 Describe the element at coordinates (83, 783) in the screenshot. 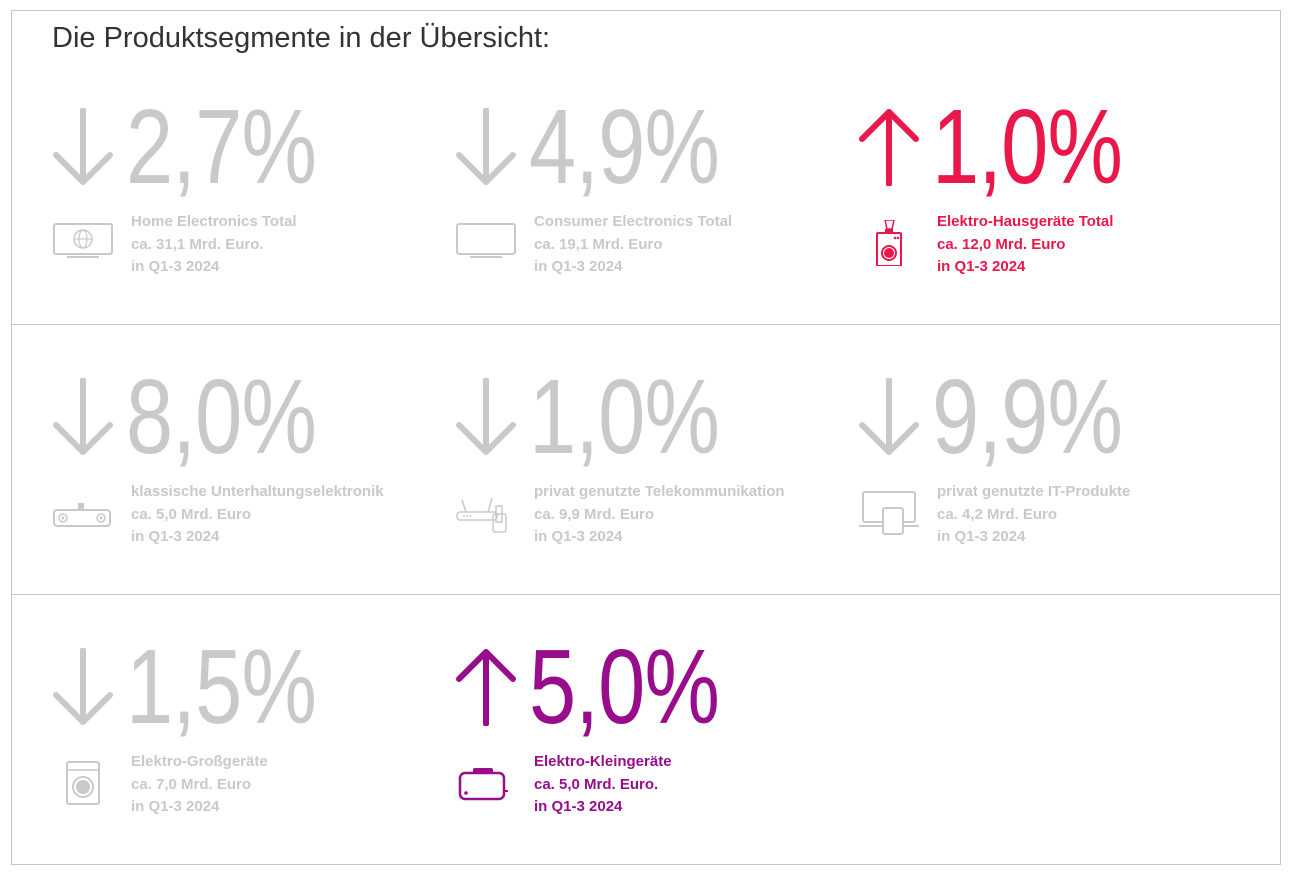

I see `washing-machine-icon` at that location.